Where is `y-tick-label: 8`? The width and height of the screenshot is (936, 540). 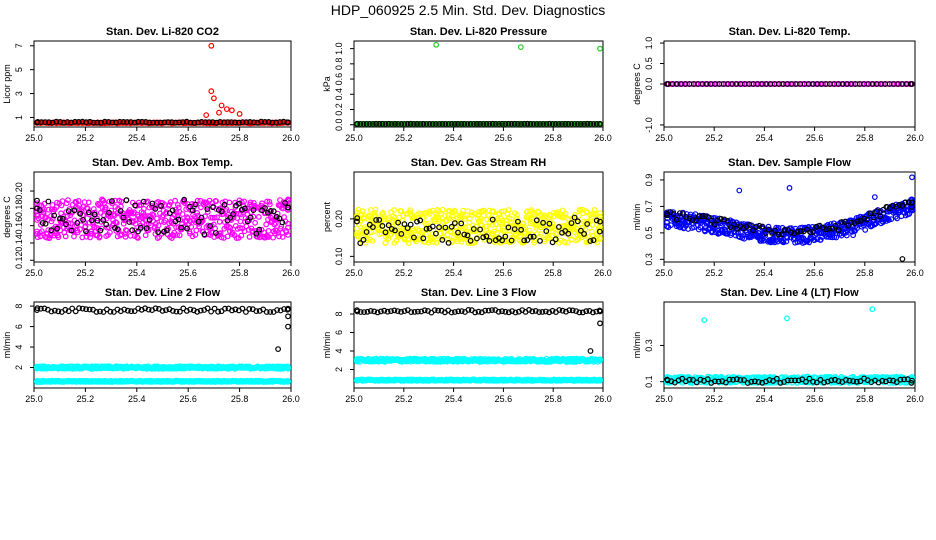 y-tick-label: 8 is located at coordinates (19, 306).